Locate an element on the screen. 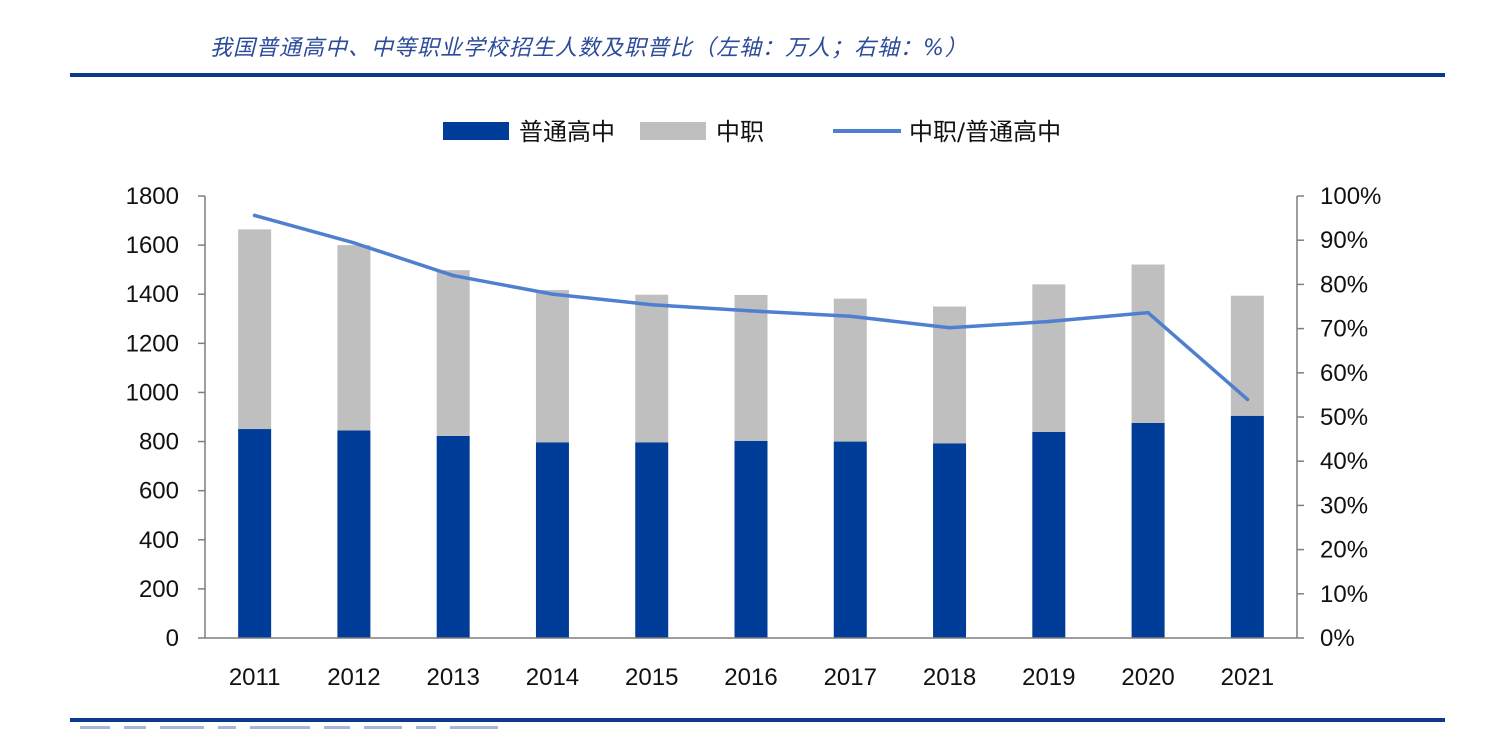 The image size is (1500, 752). left-tick-label: 1200 is located at coordinates (152, 343).